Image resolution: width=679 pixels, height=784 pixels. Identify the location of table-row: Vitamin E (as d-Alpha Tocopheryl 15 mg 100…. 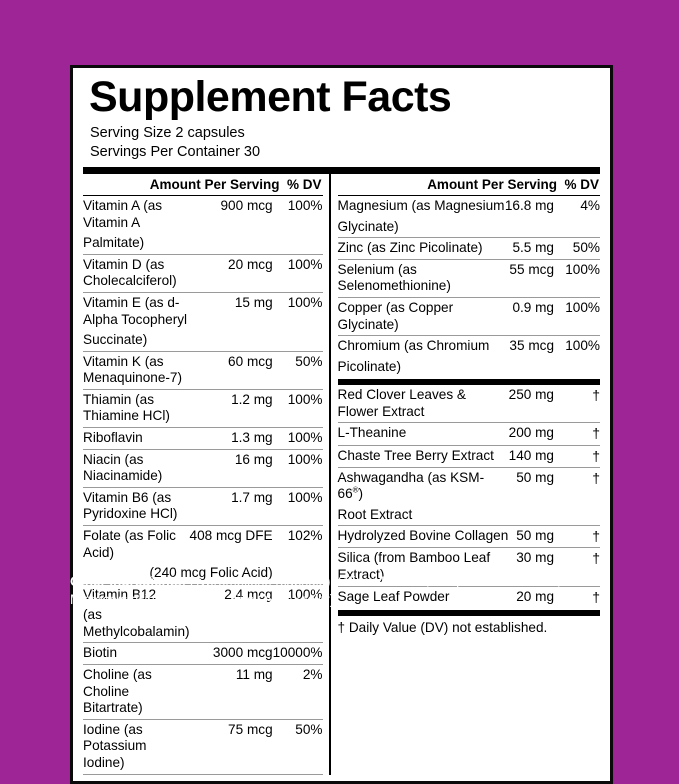
(203, 311).